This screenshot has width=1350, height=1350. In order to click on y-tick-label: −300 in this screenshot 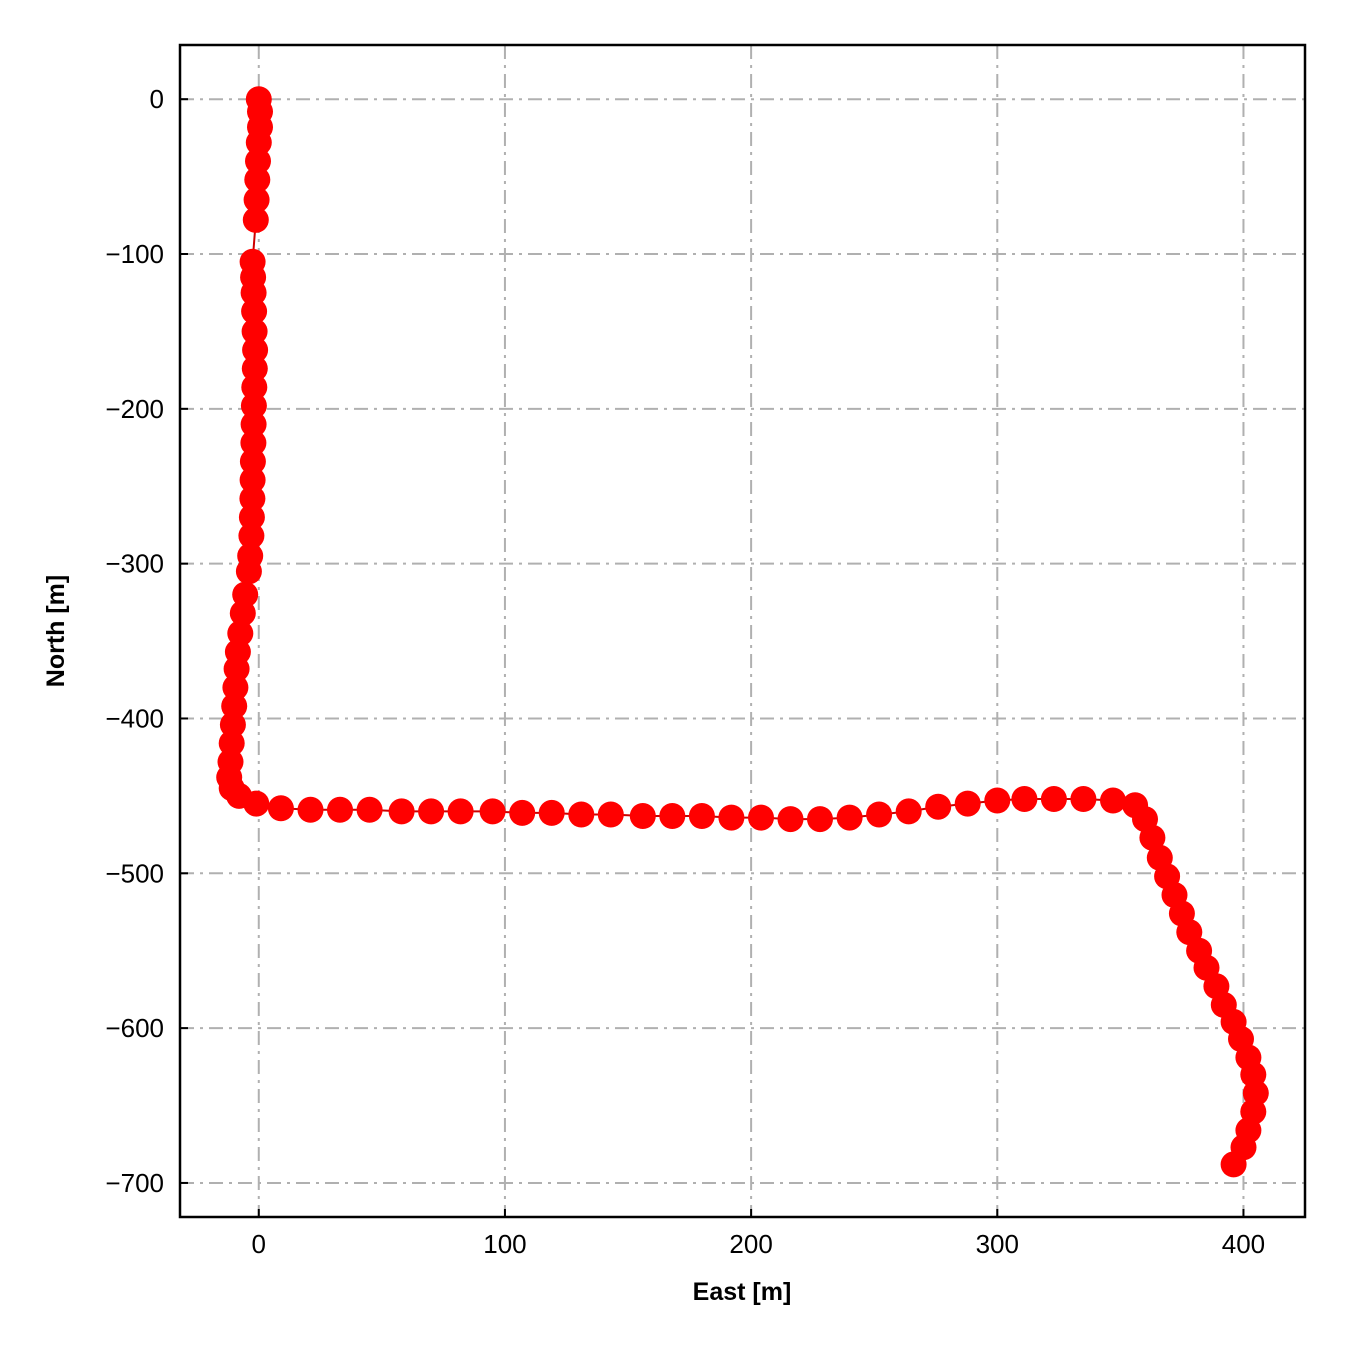, I will do `click(134, 564)`.